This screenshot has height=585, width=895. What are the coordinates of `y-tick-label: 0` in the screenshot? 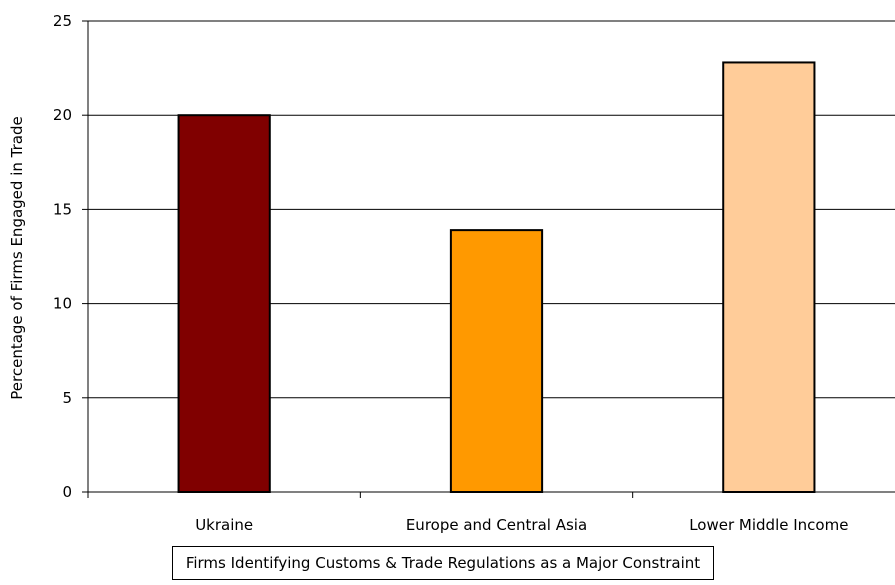 It's located at (67, 492).